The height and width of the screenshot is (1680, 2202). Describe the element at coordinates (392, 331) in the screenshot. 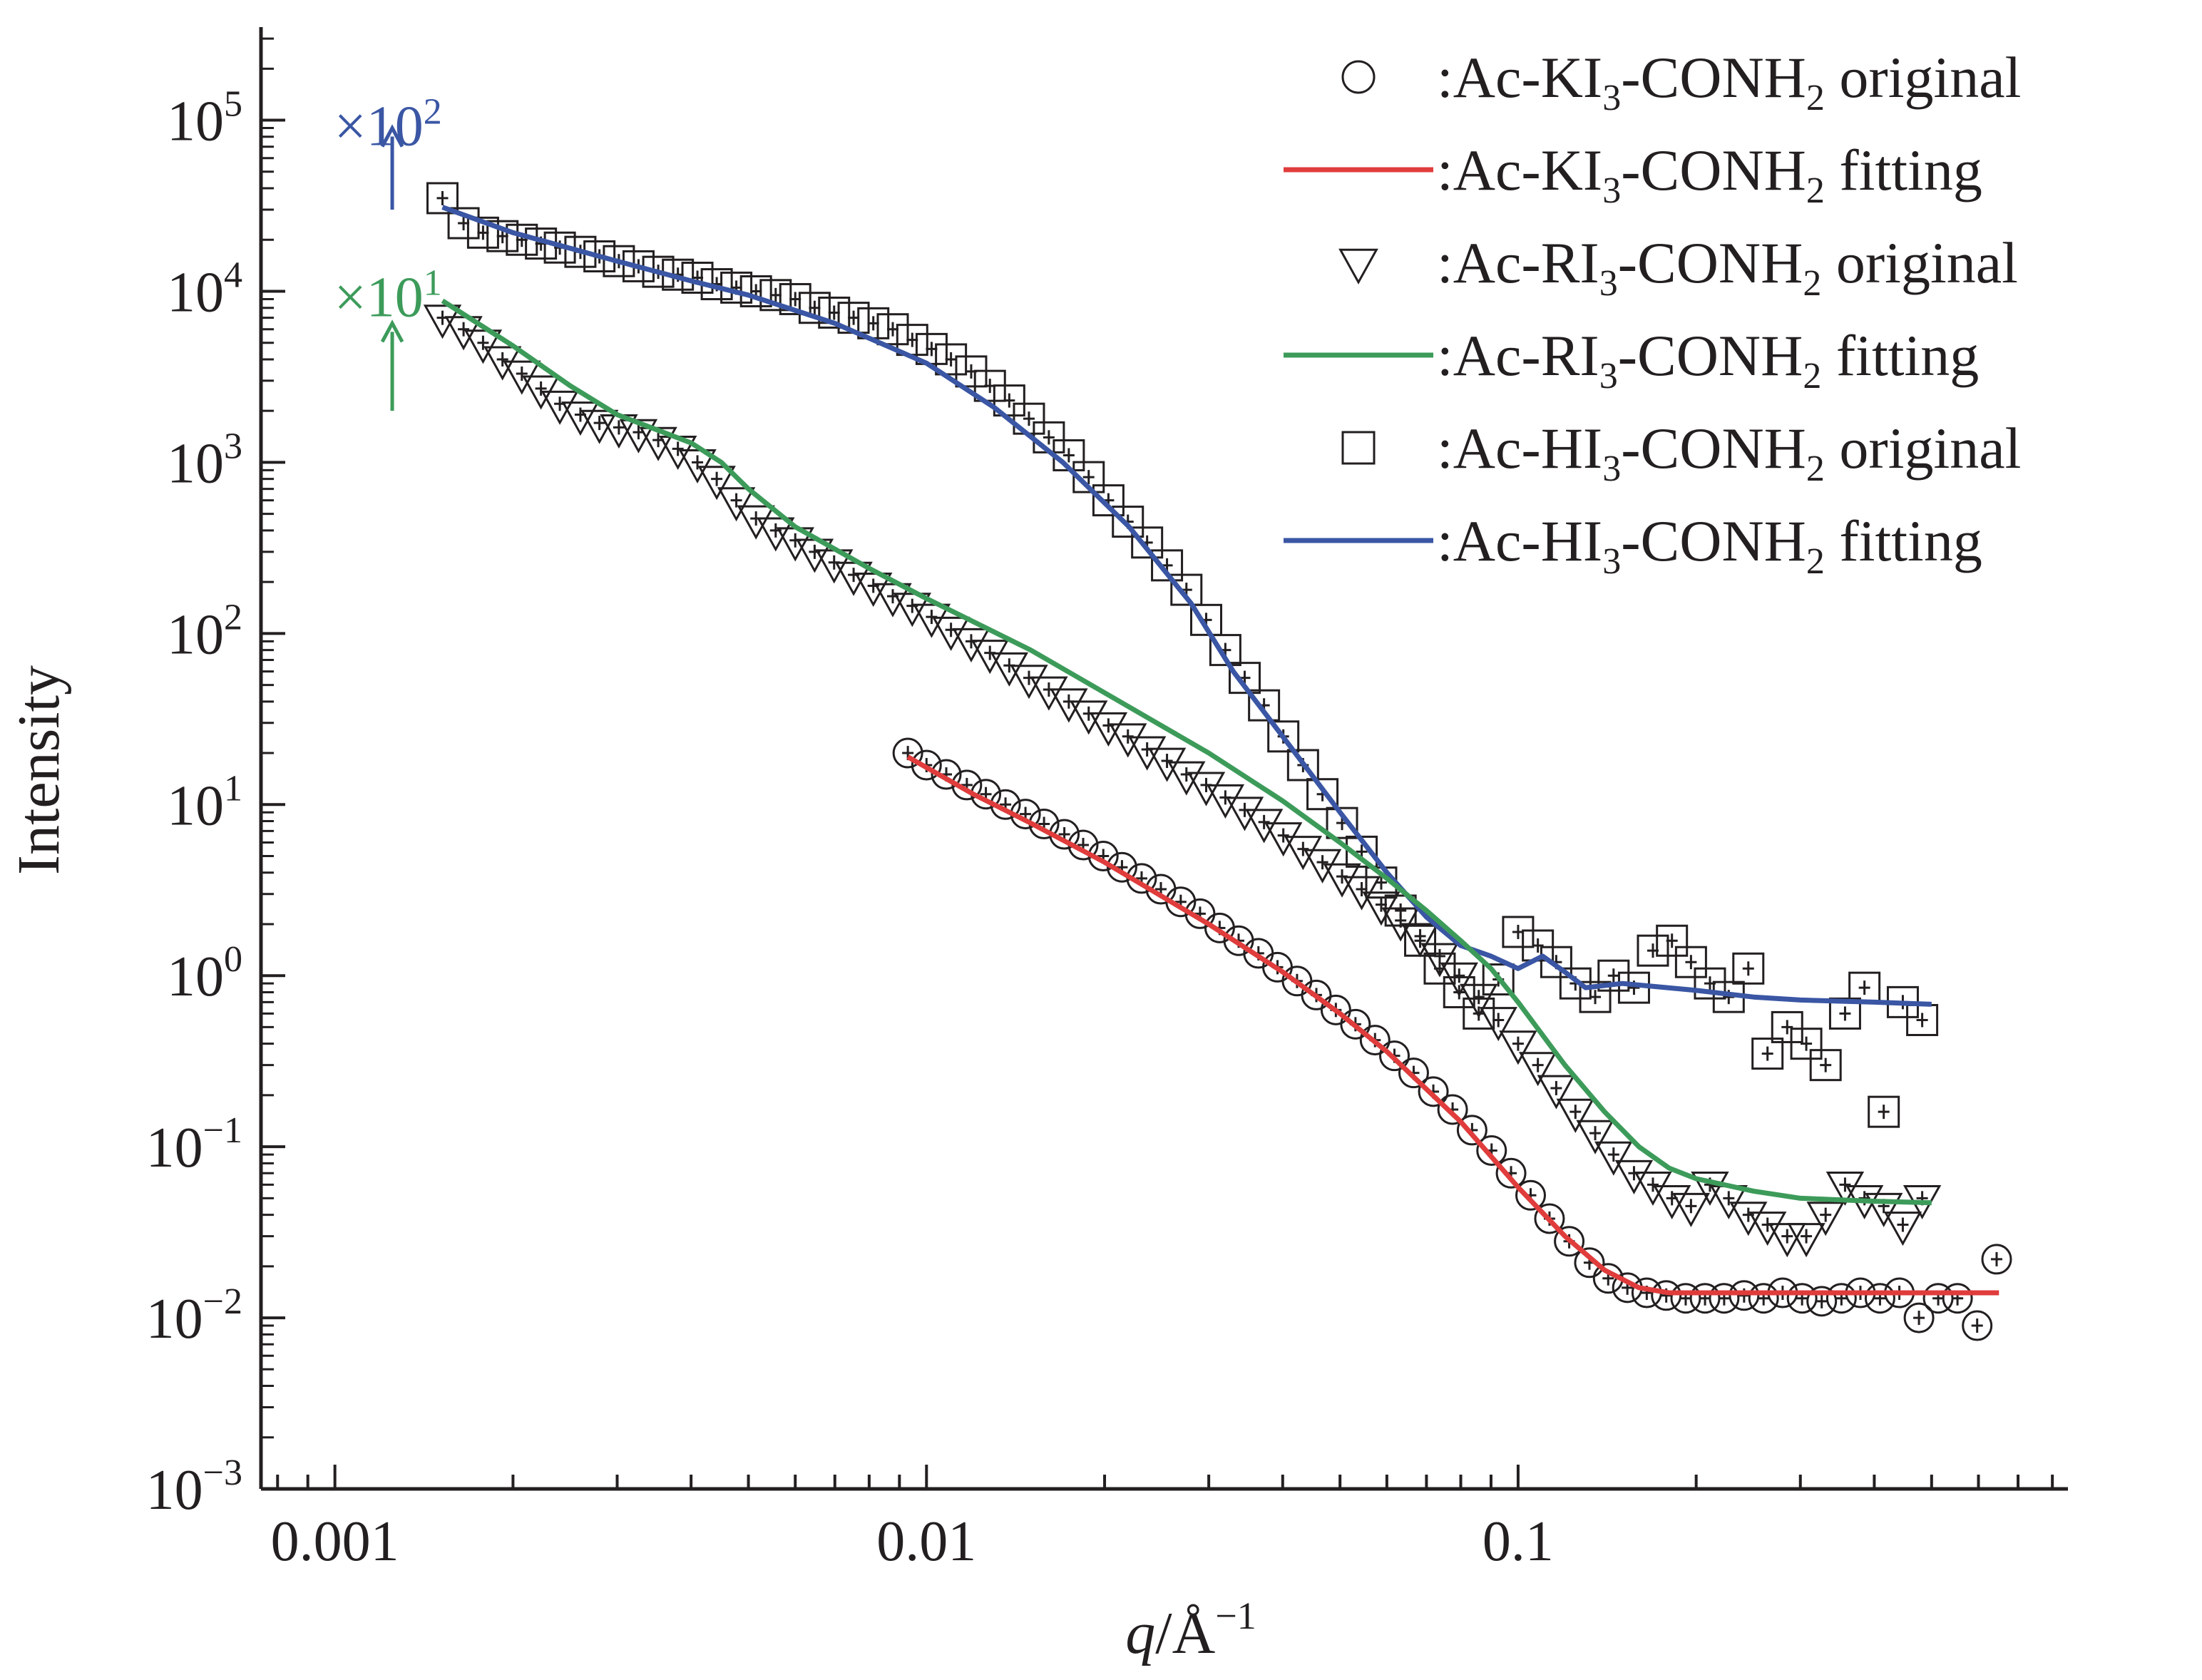

I see `scale-arrow-head` at that location.